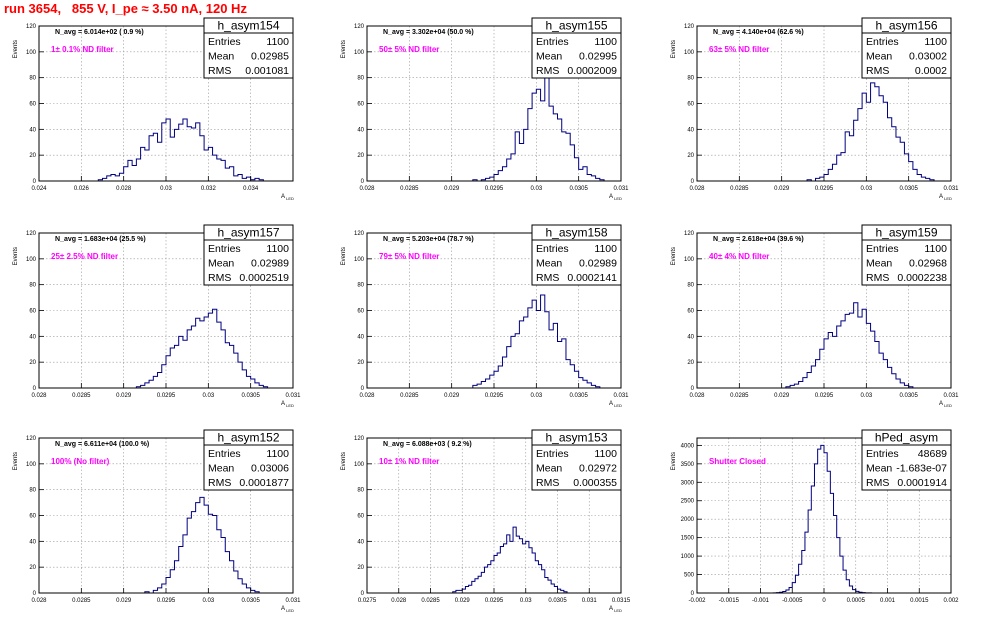  I want to click on stat-value-mean: 0.02989, so click(270, 264).